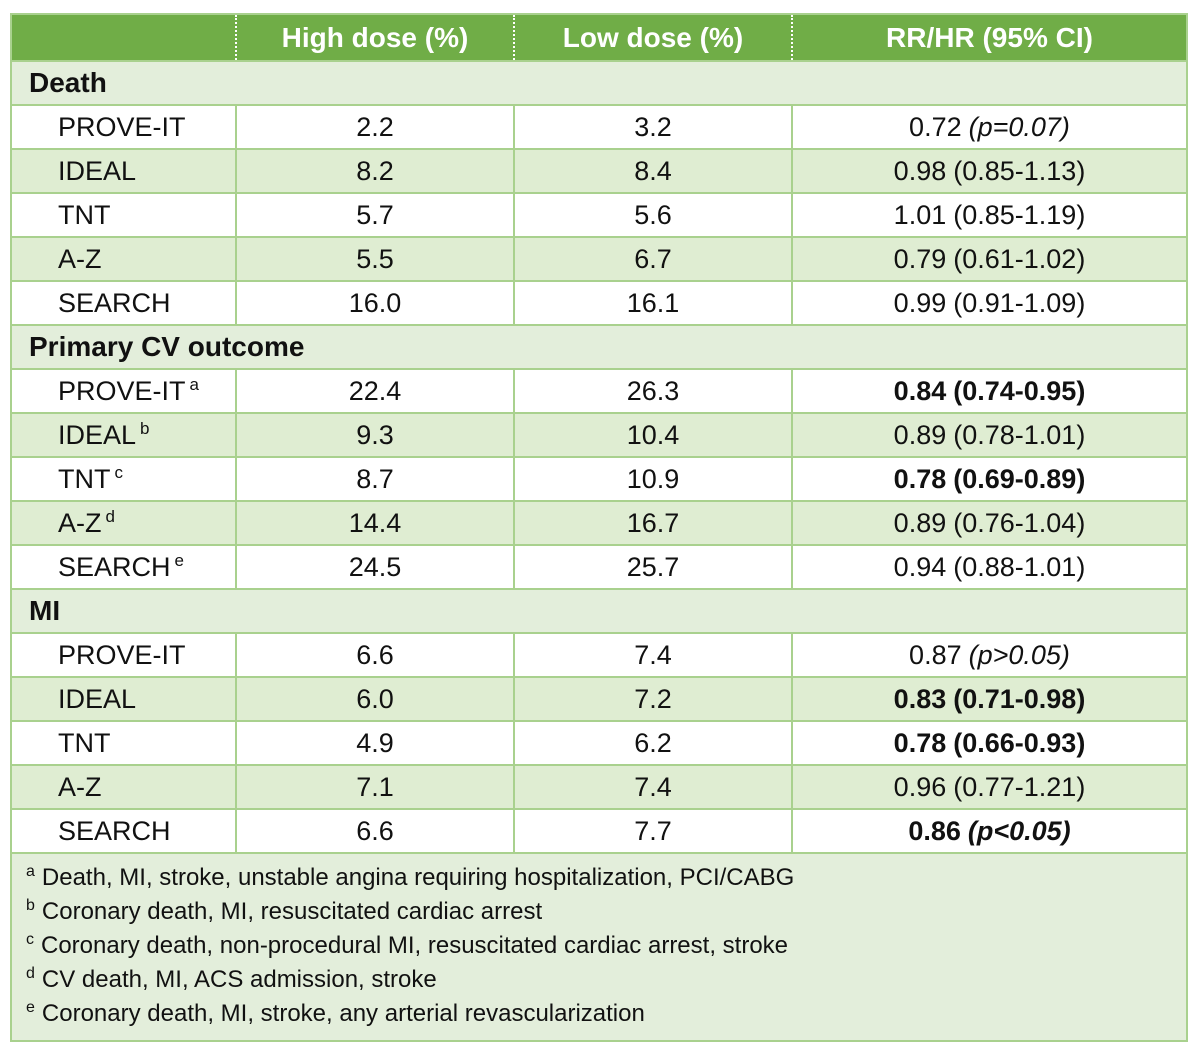  Describe the element at coordinates (920, 170) in the screenshot. I see `rr-value: 0.98` at that location.